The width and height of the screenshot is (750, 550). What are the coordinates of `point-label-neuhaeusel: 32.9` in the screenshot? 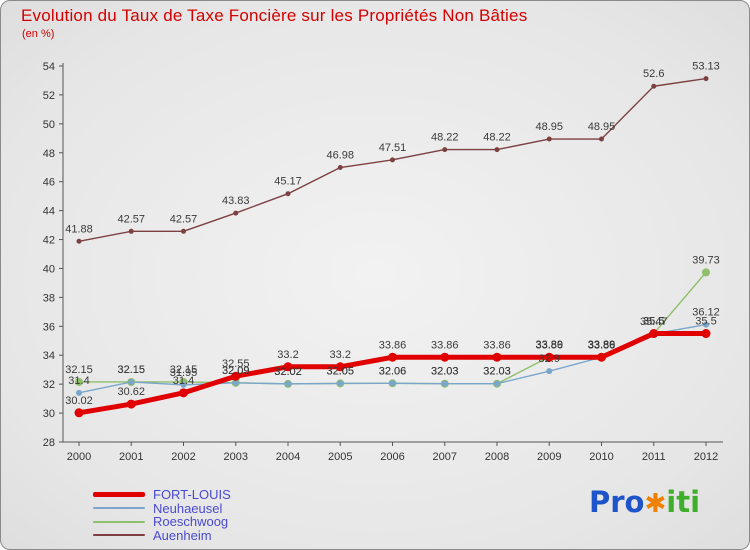 It's located at (549, 359).